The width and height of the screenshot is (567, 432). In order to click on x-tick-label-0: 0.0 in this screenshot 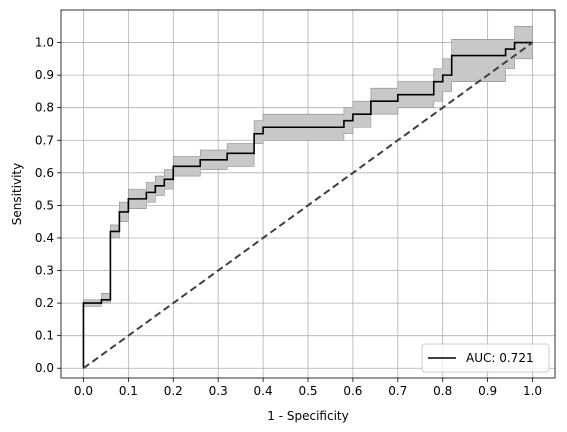, I will do `click(83, 391)`.